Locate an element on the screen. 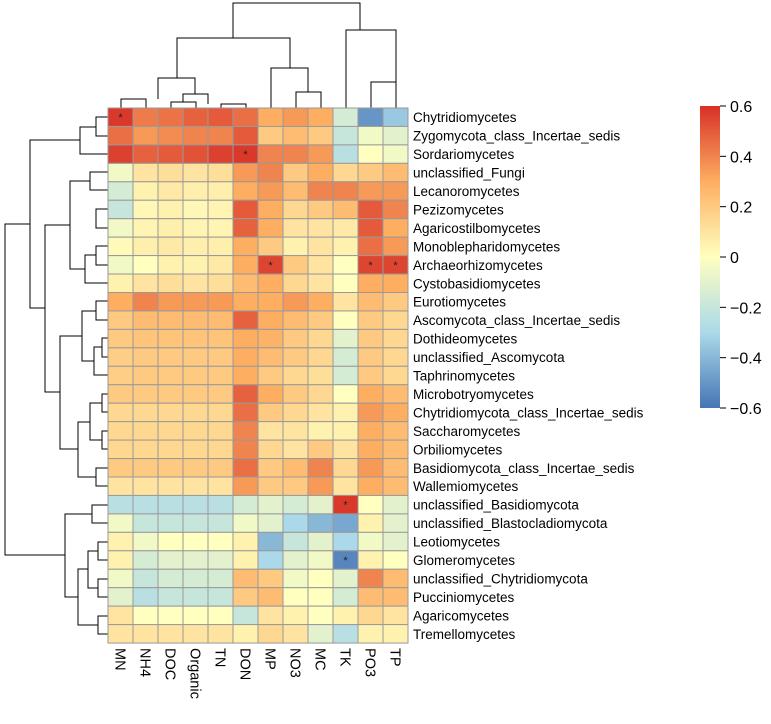  legend-tick-label: −0.4 is located at coordinates (746, 359).